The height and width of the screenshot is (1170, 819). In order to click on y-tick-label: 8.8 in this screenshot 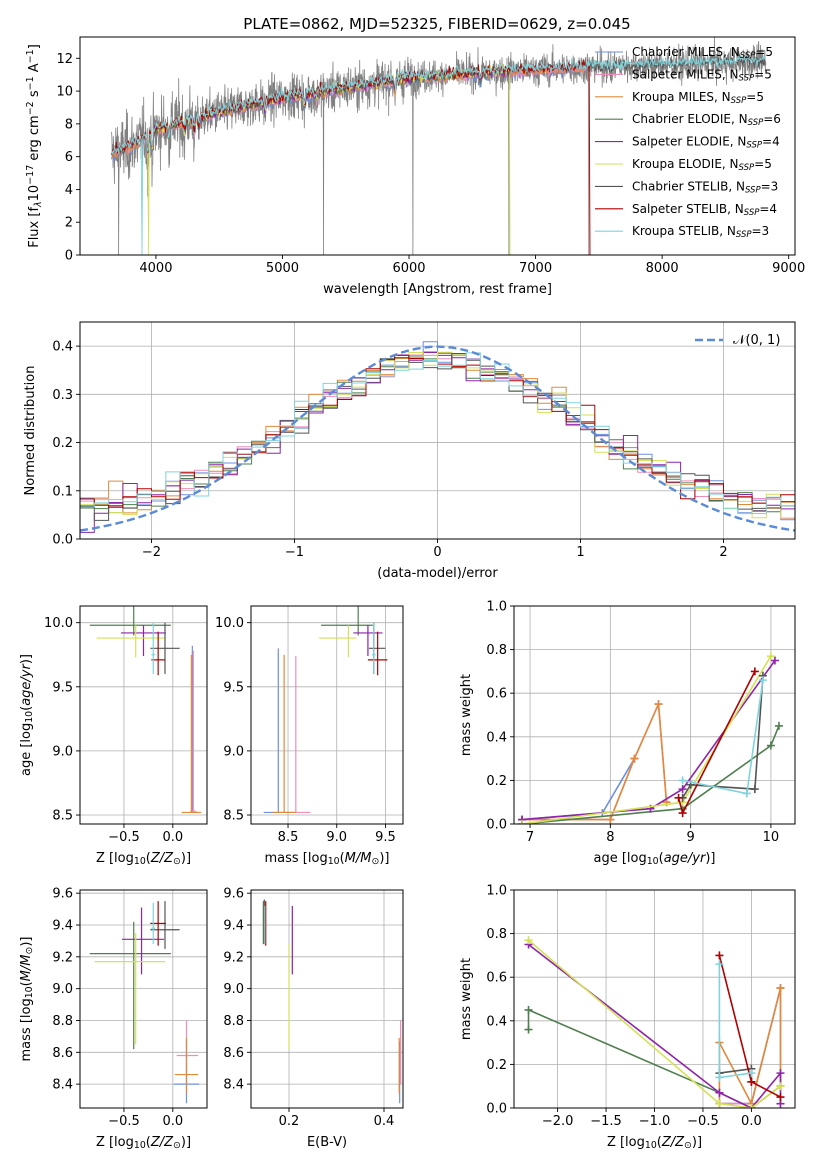, I will do `click(233, 1021)`.